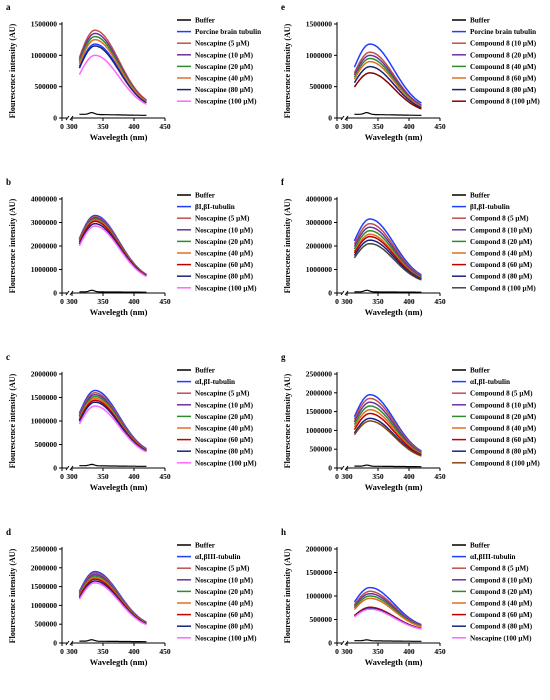  I want to click on panel-label: g, so click(283, 357).